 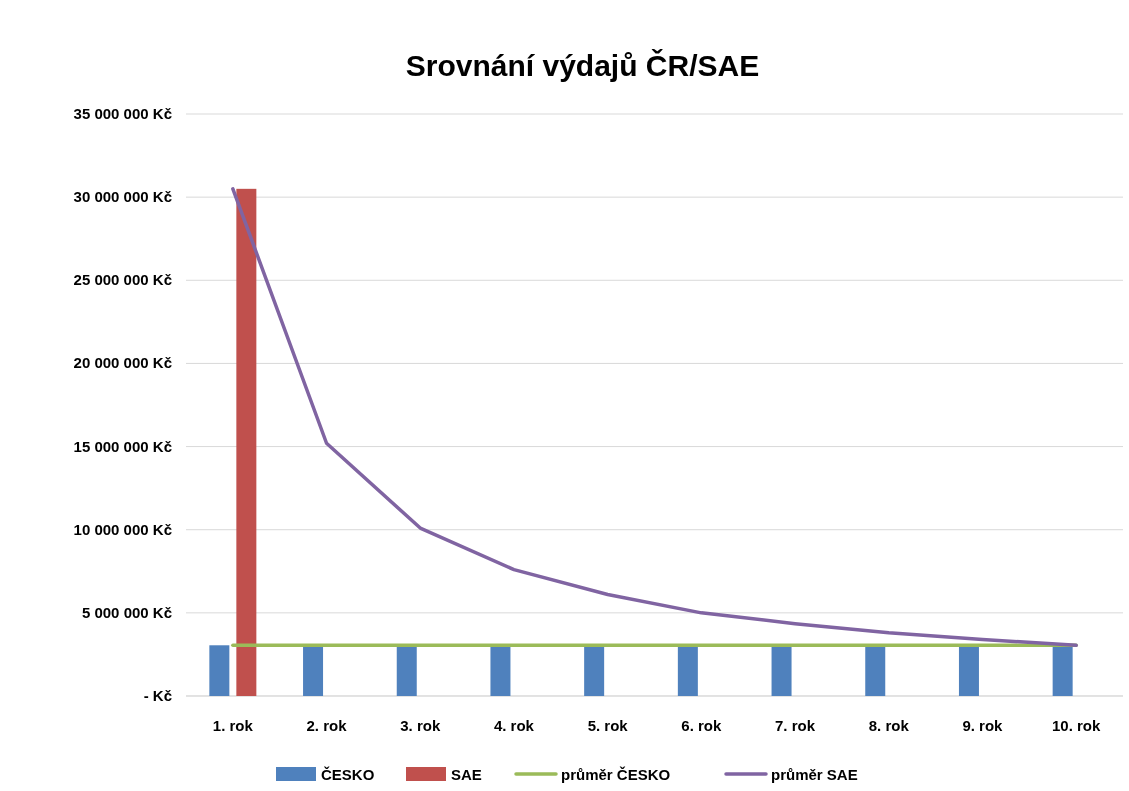 What do you see at coordinates (122, 197) in the screenshot?
I see `y-tick-label: 30 000 000 Kč` at bounding box center [122, 197].